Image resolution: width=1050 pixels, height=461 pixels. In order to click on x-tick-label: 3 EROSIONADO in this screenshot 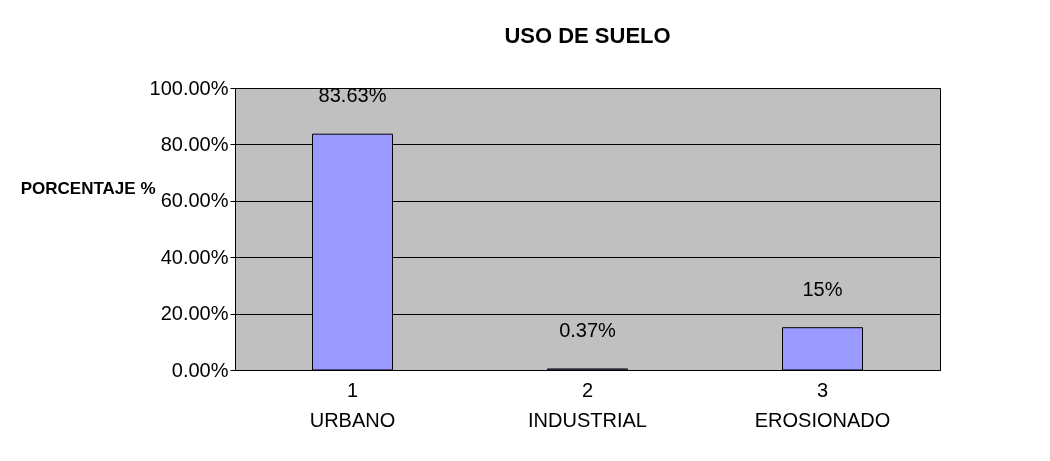, I will do `click(822, 404)`.